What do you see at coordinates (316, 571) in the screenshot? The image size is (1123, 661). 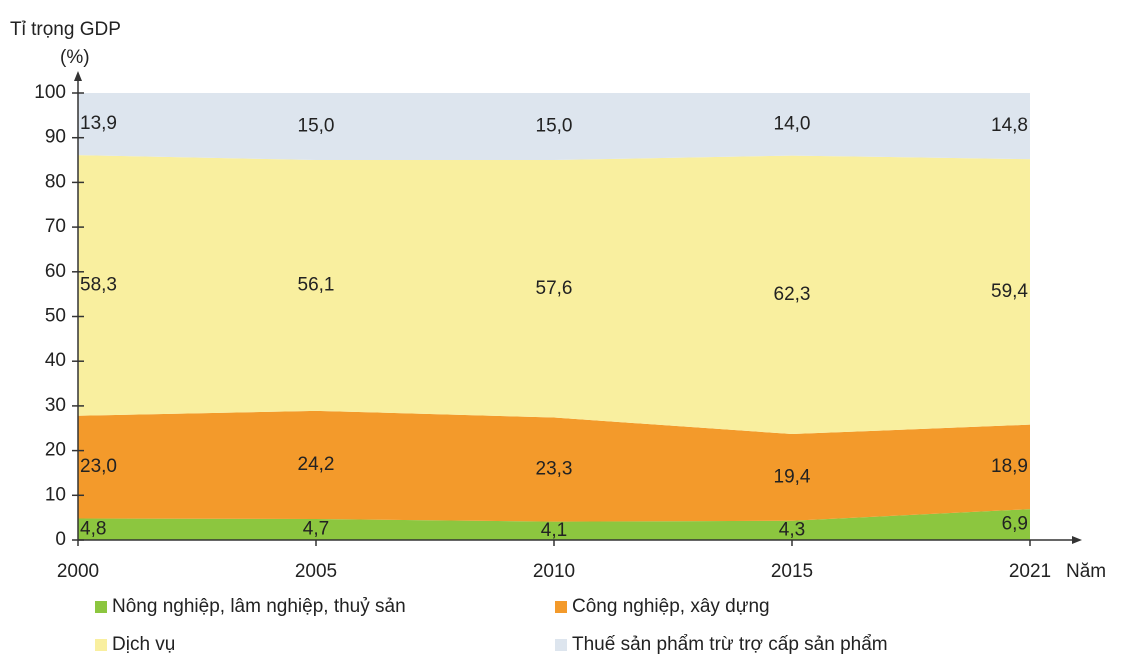 I see `x-tick-label: 2005` at bounding box center [316, 571].